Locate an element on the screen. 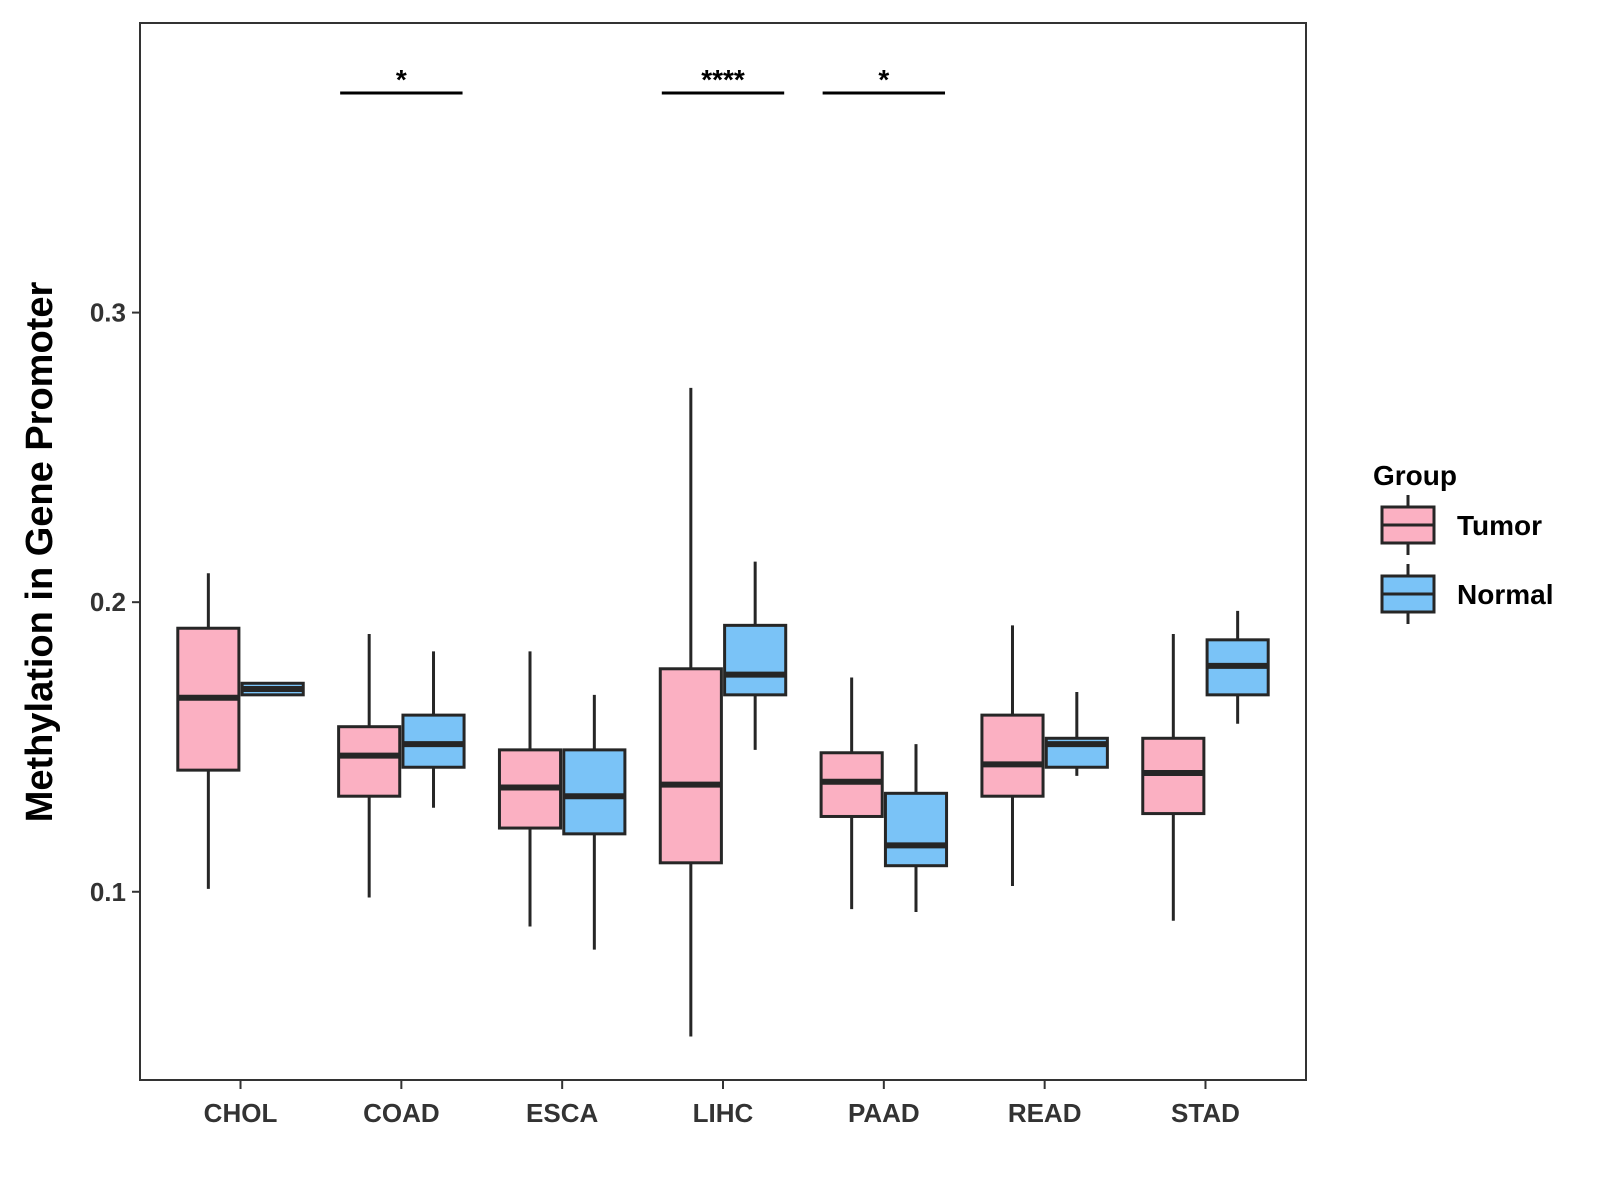 This screenshot has height=1200, width=1600. x-tick-label: CHOL is located at coordinates (241, 1113).